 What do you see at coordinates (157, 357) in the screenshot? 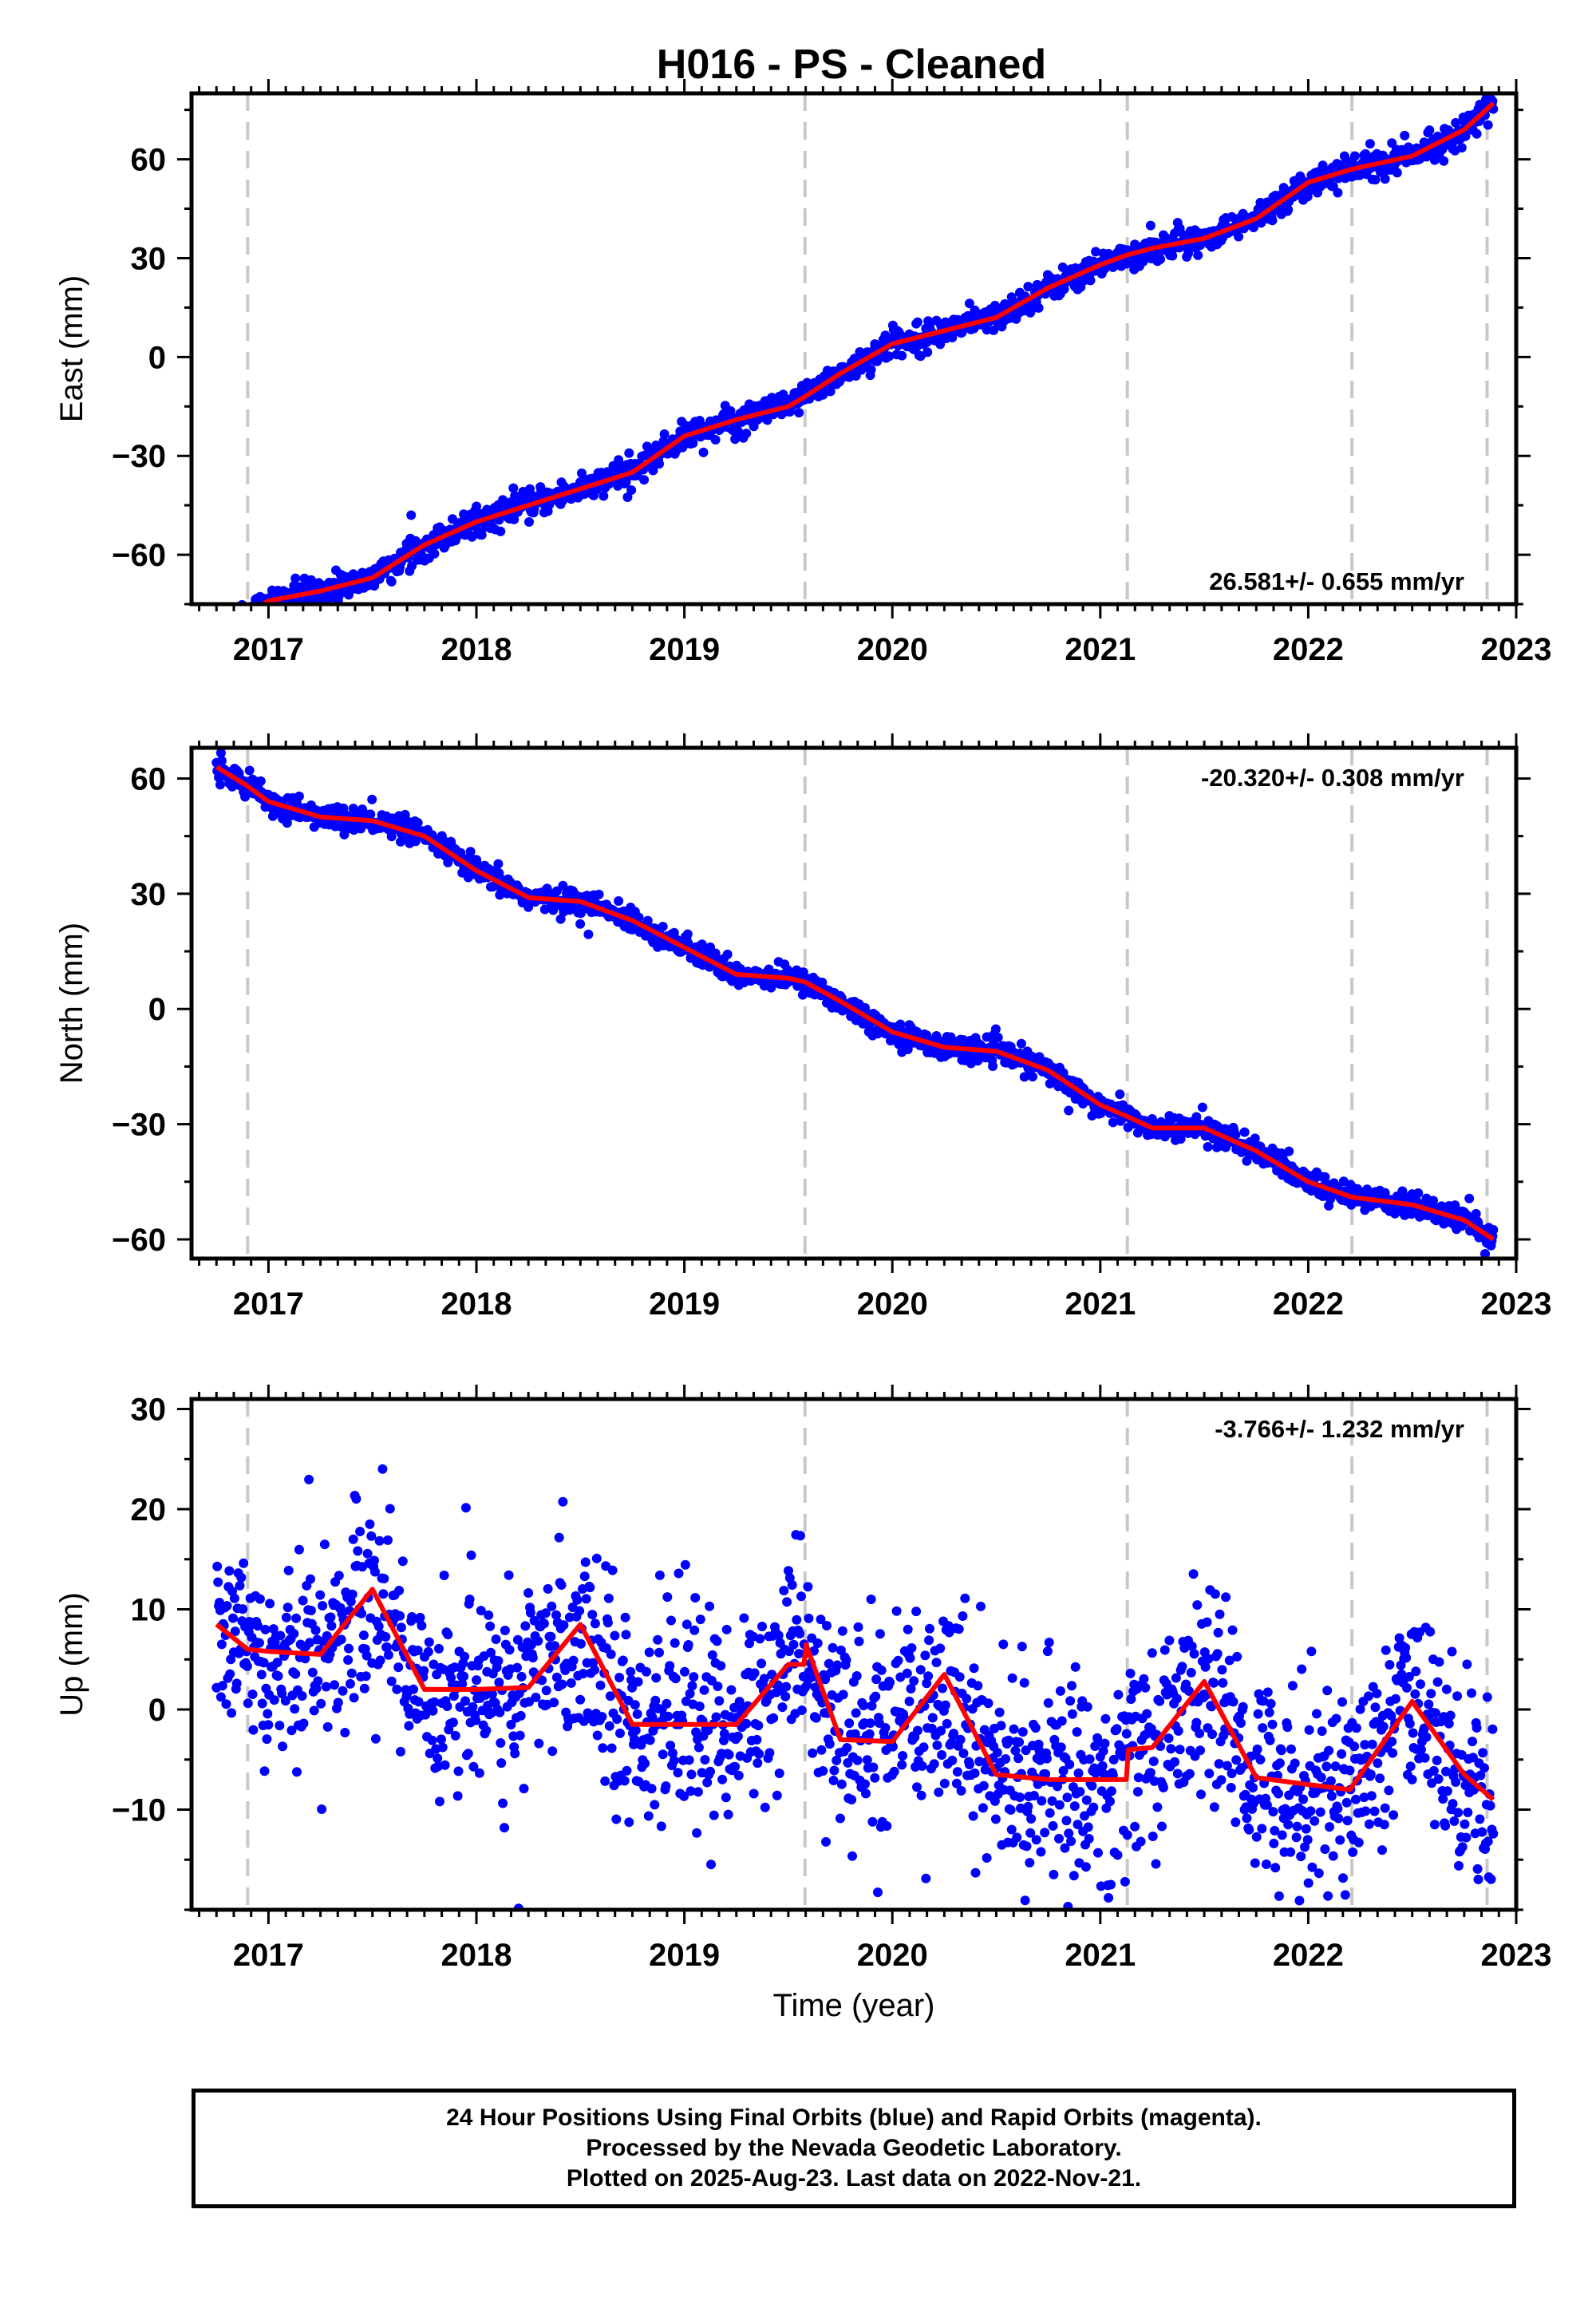
I see `y-tick-label: 0` at bounding box center [157, 357].